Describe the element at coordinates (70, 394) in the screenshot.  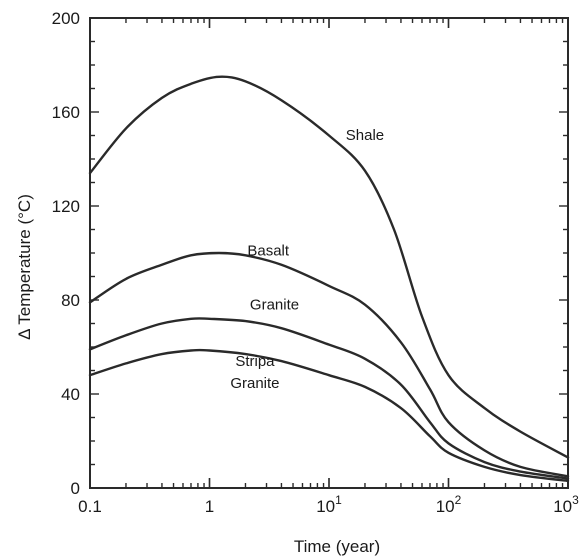
I see `y-tick-label: 40` at that location.